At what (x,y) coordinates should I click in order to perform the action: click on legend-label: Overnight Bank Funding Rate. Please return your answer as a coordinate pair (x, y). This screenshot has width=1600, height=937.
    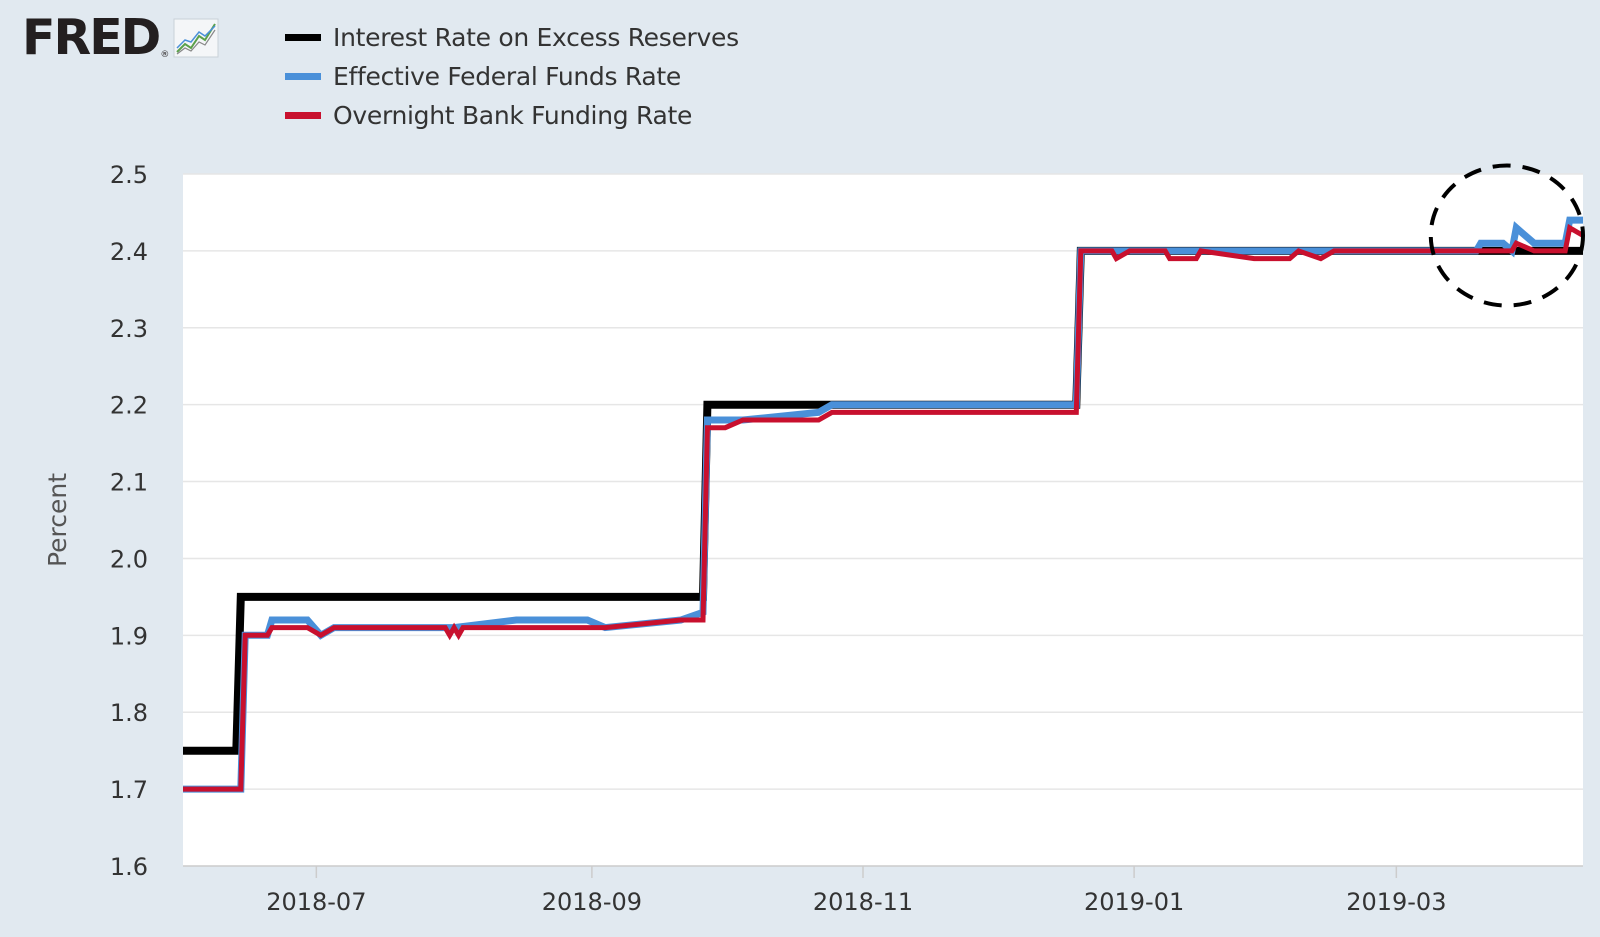
    Looking at the image, I should click on (513, 115).